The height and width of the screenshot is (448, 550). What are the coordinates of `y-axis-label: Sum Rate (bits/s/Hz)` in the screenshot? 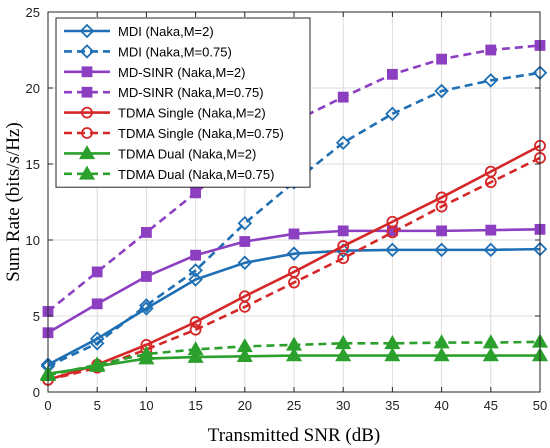 It's located at (13, 201).